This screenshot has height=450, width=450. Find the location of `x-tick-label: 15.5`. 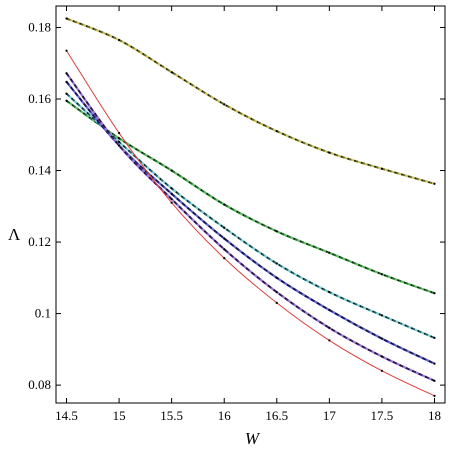

x-tick-label: 15.5 is located at coordinates (171, 415).